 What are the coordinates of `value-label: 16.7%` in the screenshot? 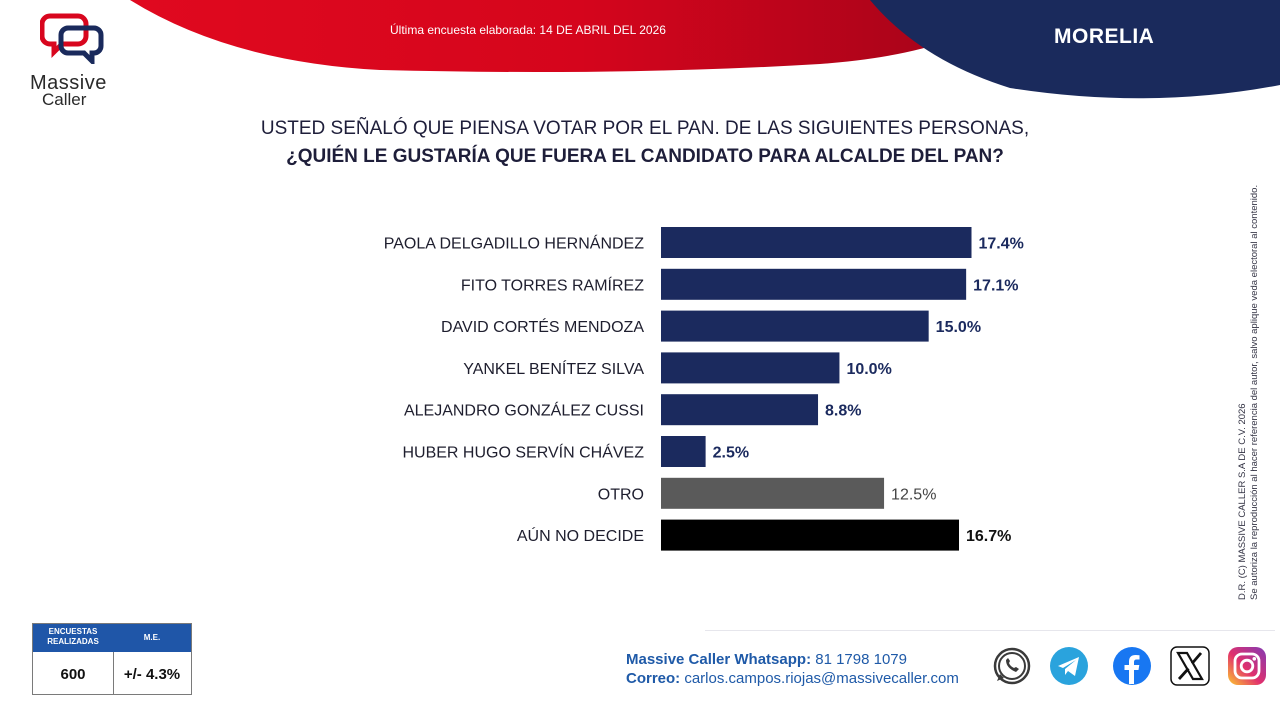 It's located at (988, 536).